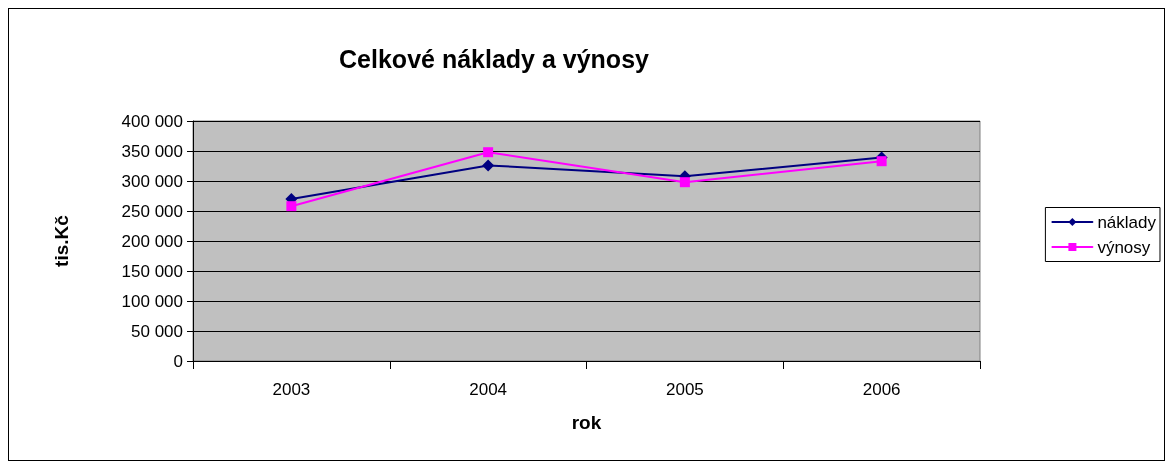 Image resolution: width=1173 pixels, height=469 pixels. I want to click on y-tick-label: 250 000, so click(152, 211).